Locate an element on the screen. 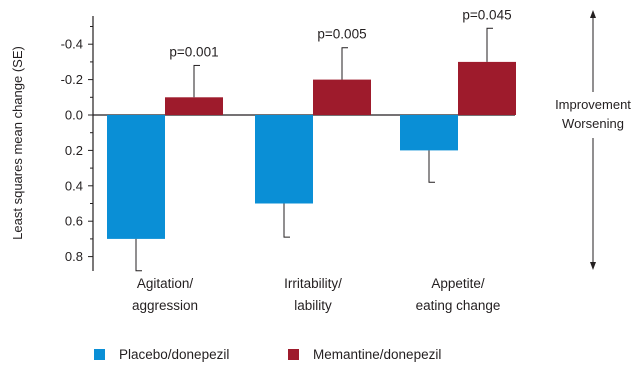  legend: Placebo/donepezil Memantine/donepezil is located at coordinates (267, 354).